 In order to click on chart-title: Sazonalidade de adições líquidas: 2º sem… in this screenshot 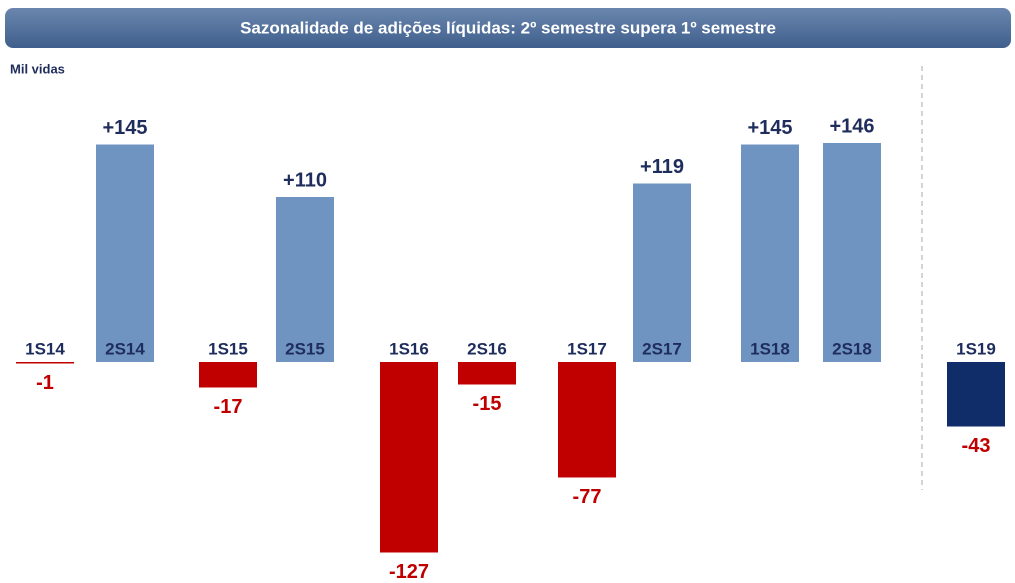, I will do `click(508, 27)`.